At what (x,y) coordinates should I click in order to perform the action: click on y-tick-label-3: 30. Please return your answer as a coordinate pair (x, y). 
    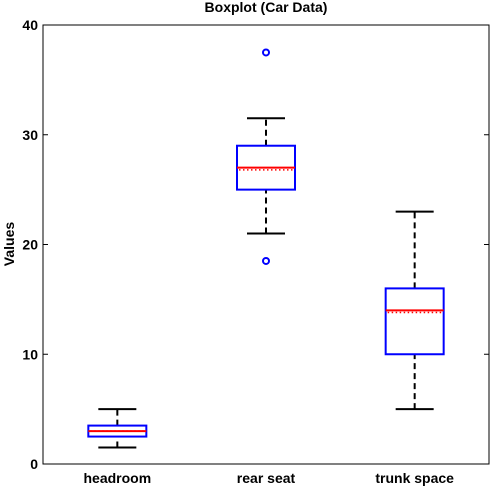
    Looking at the image, I should click on (30, 135).